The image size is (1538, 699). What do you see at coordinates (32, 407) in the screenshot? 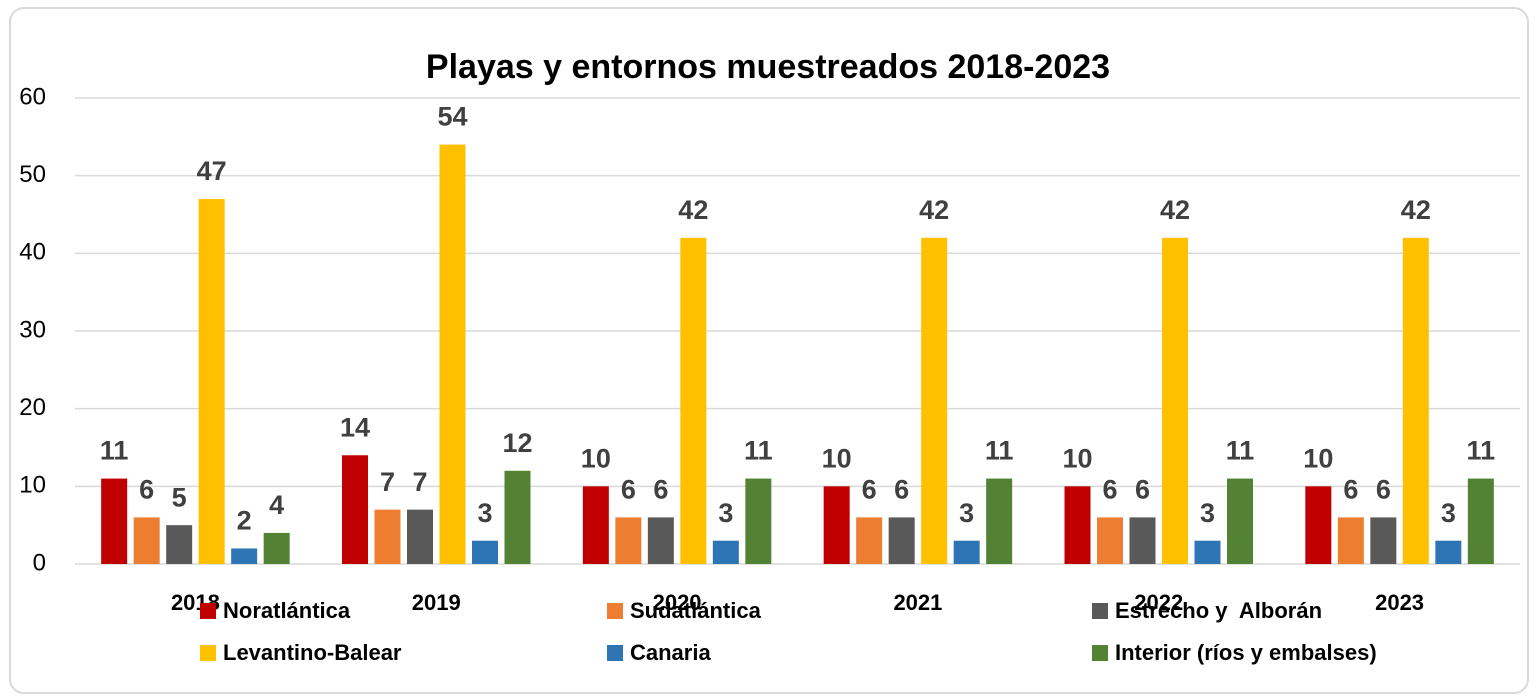
I see `y-tick-label: 20` at bounding box center [32, 407].